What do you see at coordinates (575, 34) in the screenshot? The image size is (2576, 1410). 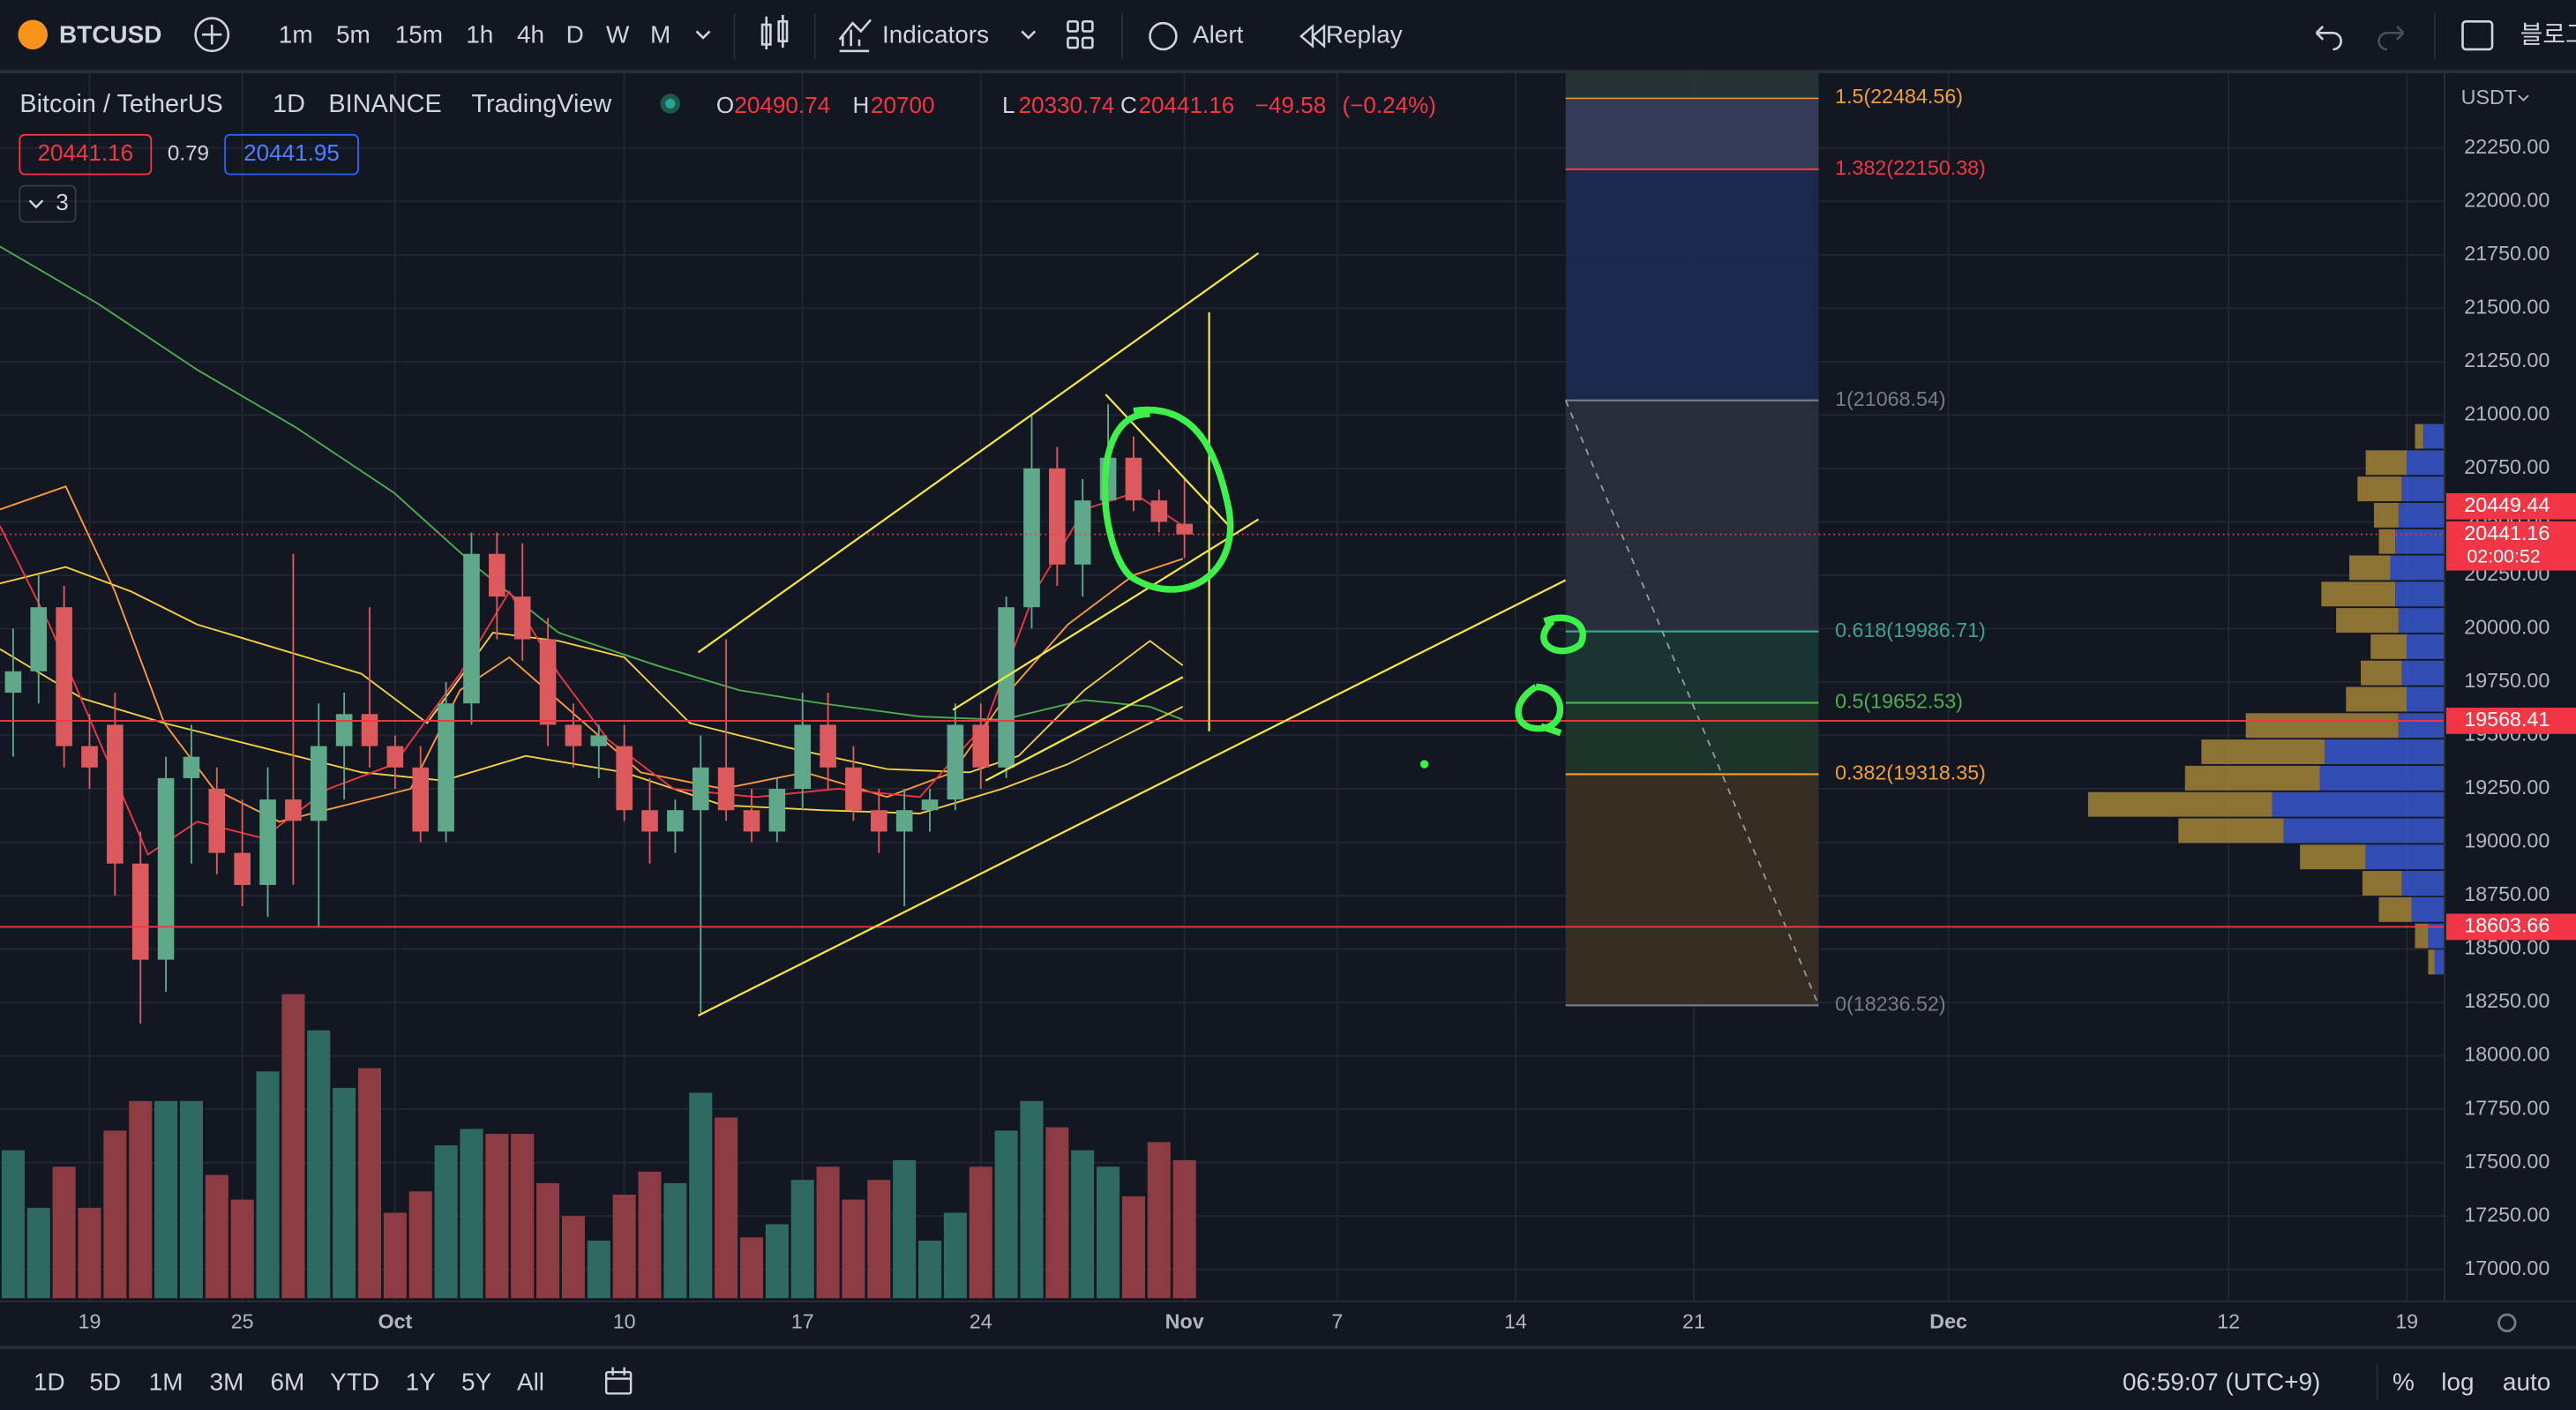 I see `interval: D` at bounding box center [575, 34].